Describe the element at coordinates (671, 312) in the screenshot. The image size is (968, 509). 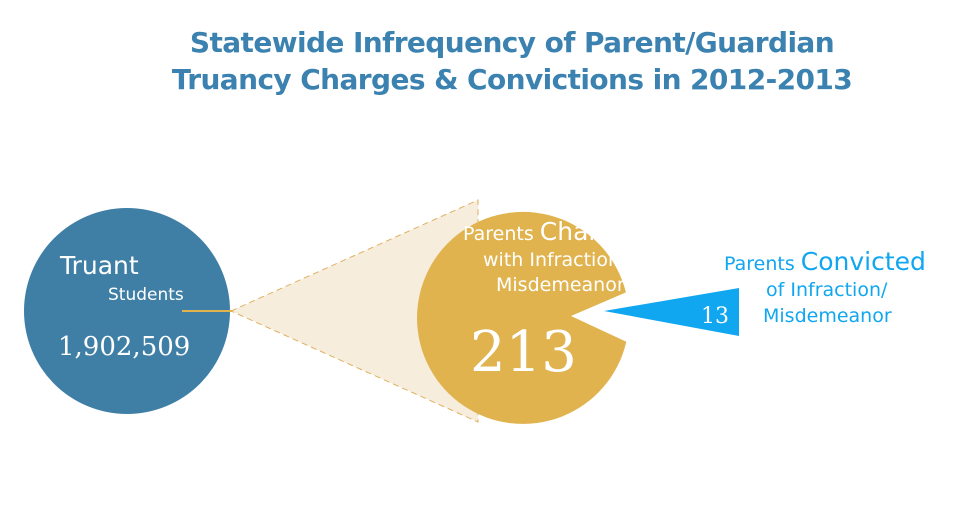
I see `parents-convicted-wedge` at that location.